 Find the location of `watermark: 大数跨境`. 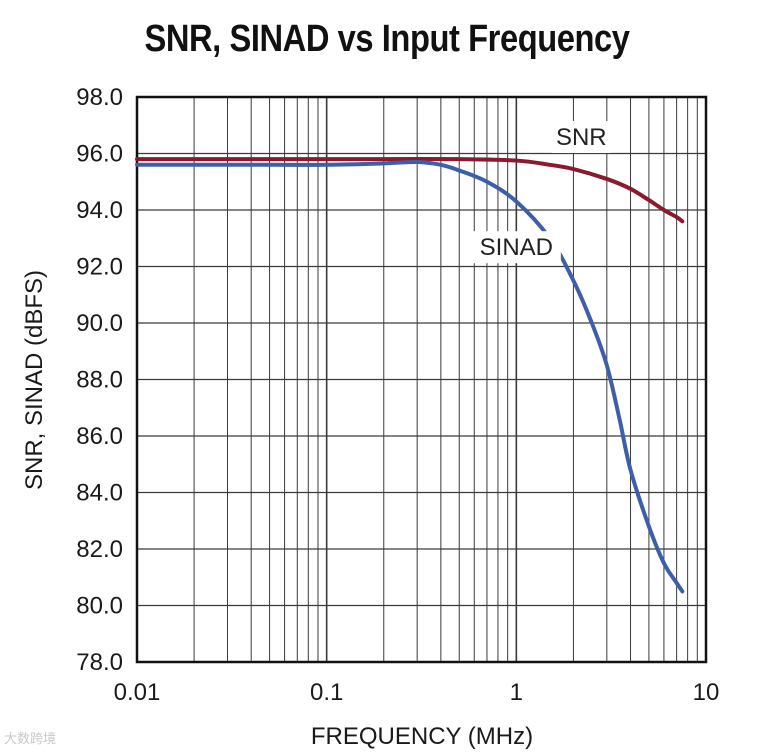

watermark: 大数跨境 is located at coordinates (30, 739).